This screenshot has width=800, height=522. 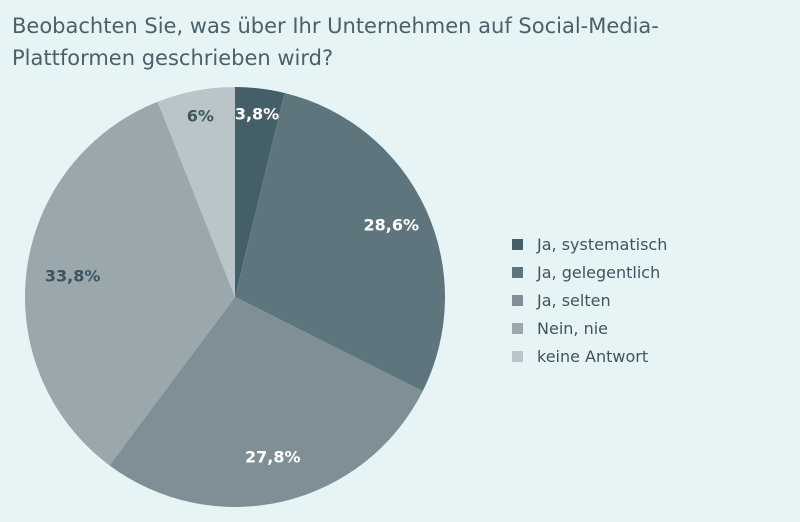 I want to click on data-label-keine-antwort: 6%, so click(x=200, y=115).